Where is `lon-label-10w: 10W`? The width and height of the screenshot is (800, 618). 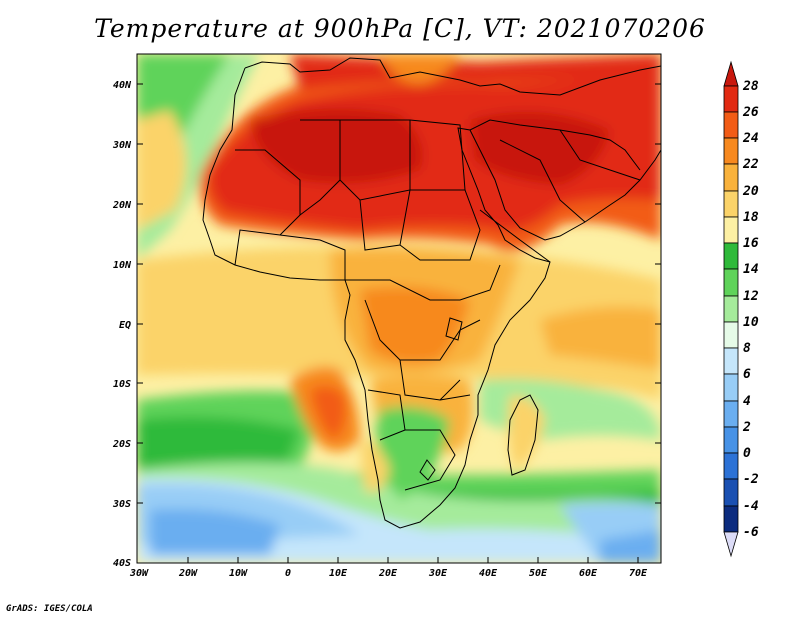
lon-label-10w: 10W is located at coordinates (238, 573).